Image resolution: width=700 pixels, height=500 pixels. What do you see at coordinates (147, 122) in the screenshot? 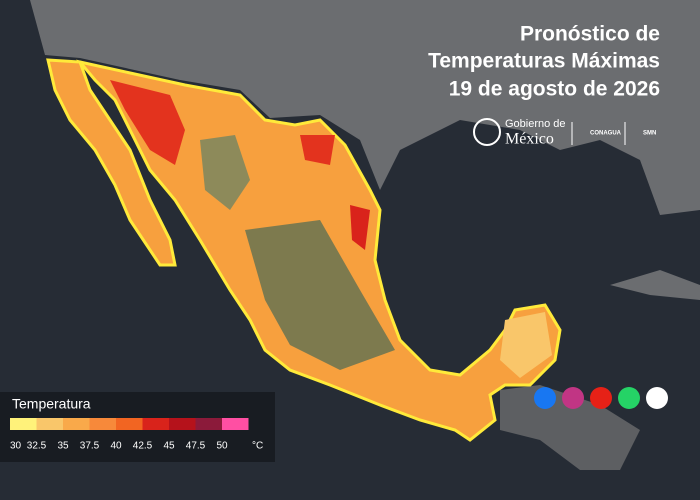
I see `hot-zone-sonora` at bounding box center [147, 122].